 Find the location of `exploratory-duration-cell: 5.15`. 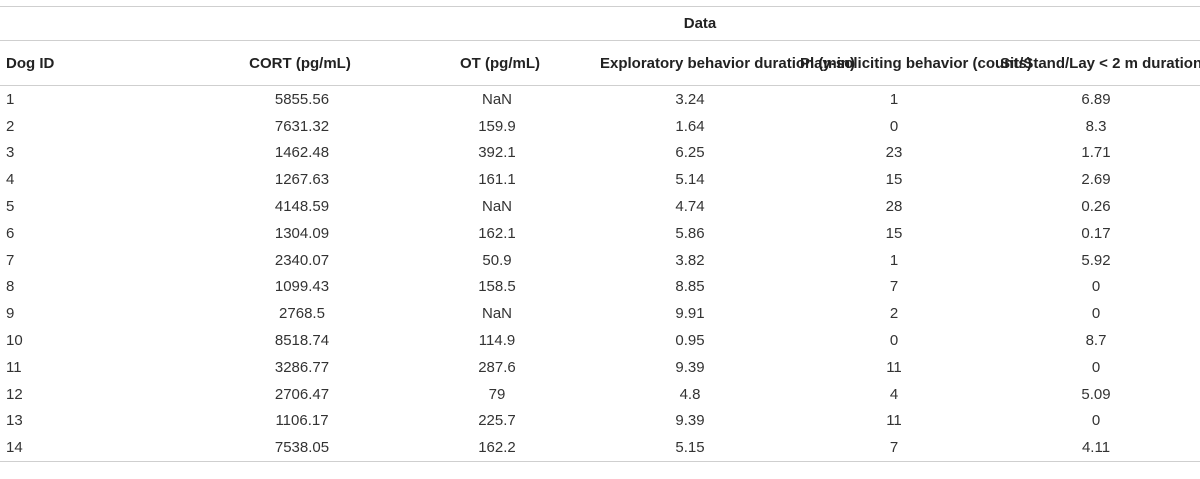

exploratory-duration-cell: 5.15 is located at coordinates (700, 448).